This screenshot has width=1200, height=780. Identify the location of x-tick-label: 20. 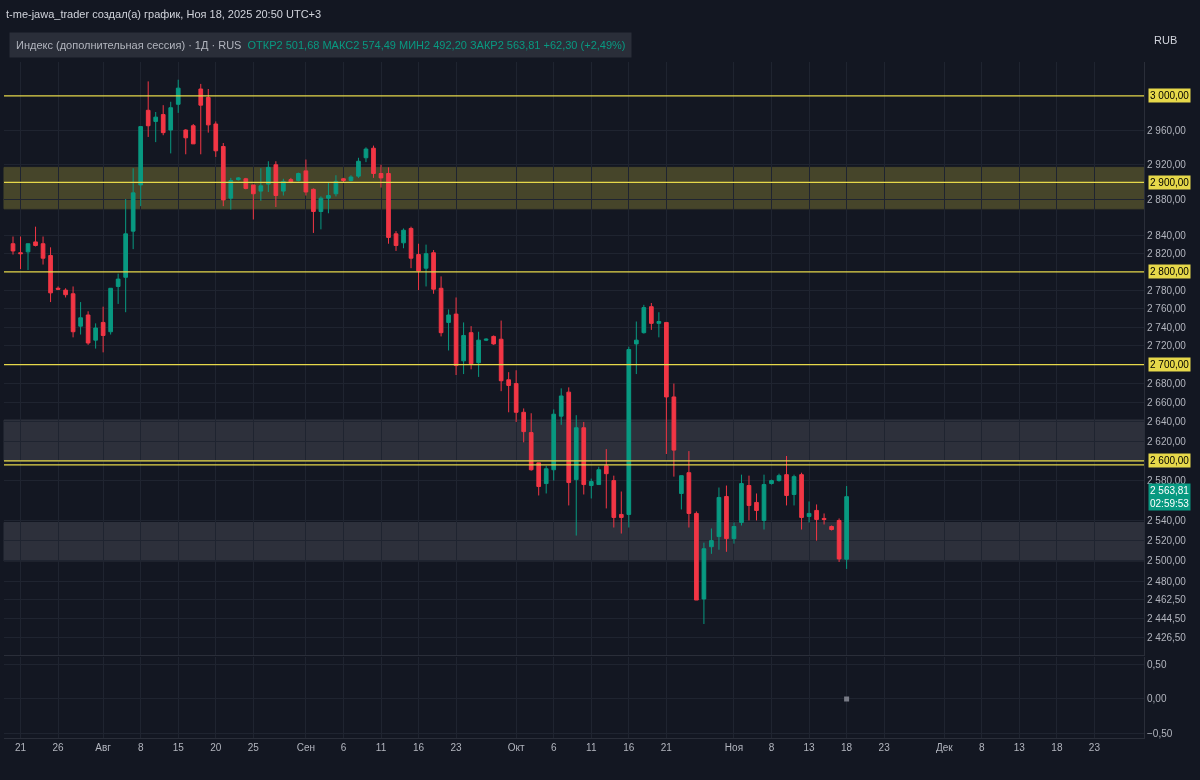
(216, 747).